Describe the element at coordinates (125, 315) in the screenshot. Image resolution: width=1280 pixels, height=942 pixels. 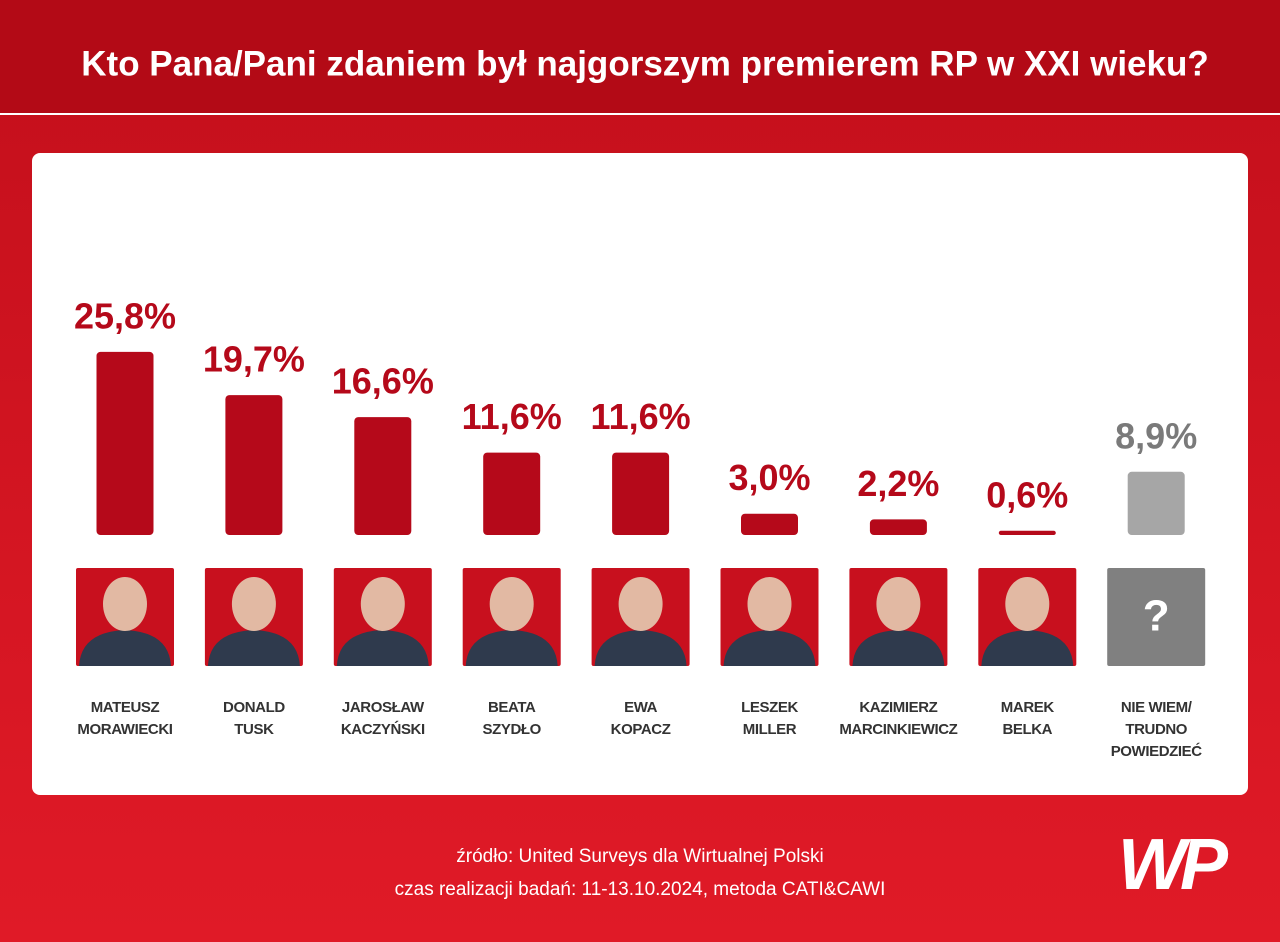
I see `value-label: 25,8%` at that location.